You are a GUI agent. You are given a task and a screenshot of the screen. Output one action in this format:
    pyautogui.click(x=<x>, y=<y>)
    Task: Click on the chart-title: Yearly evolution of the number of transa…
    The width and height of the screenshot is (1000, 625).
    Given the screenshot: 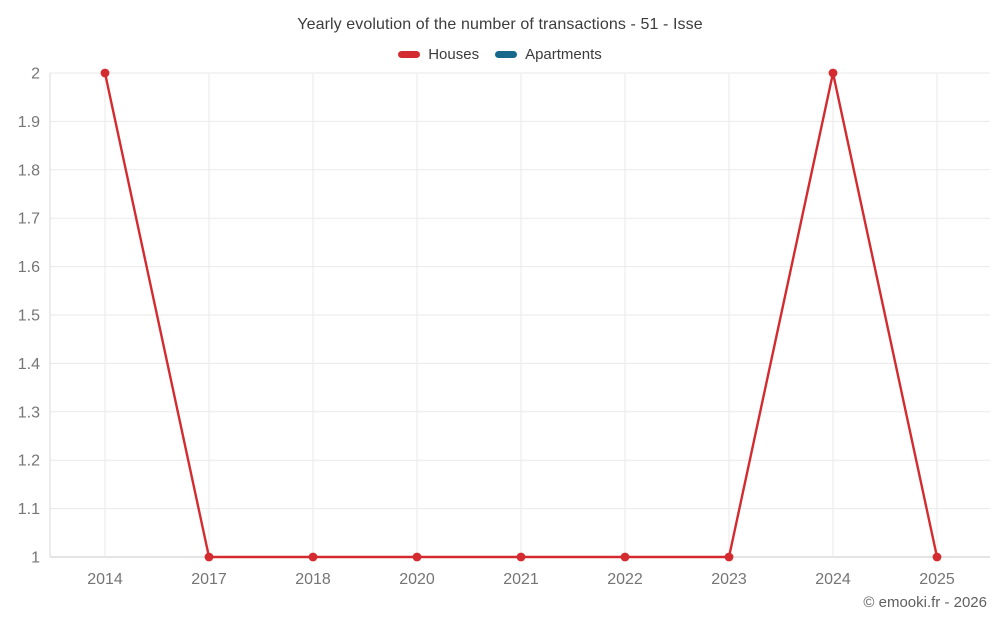 What is the action you would take?
    pyautogui.click(x=500, y=24)
    